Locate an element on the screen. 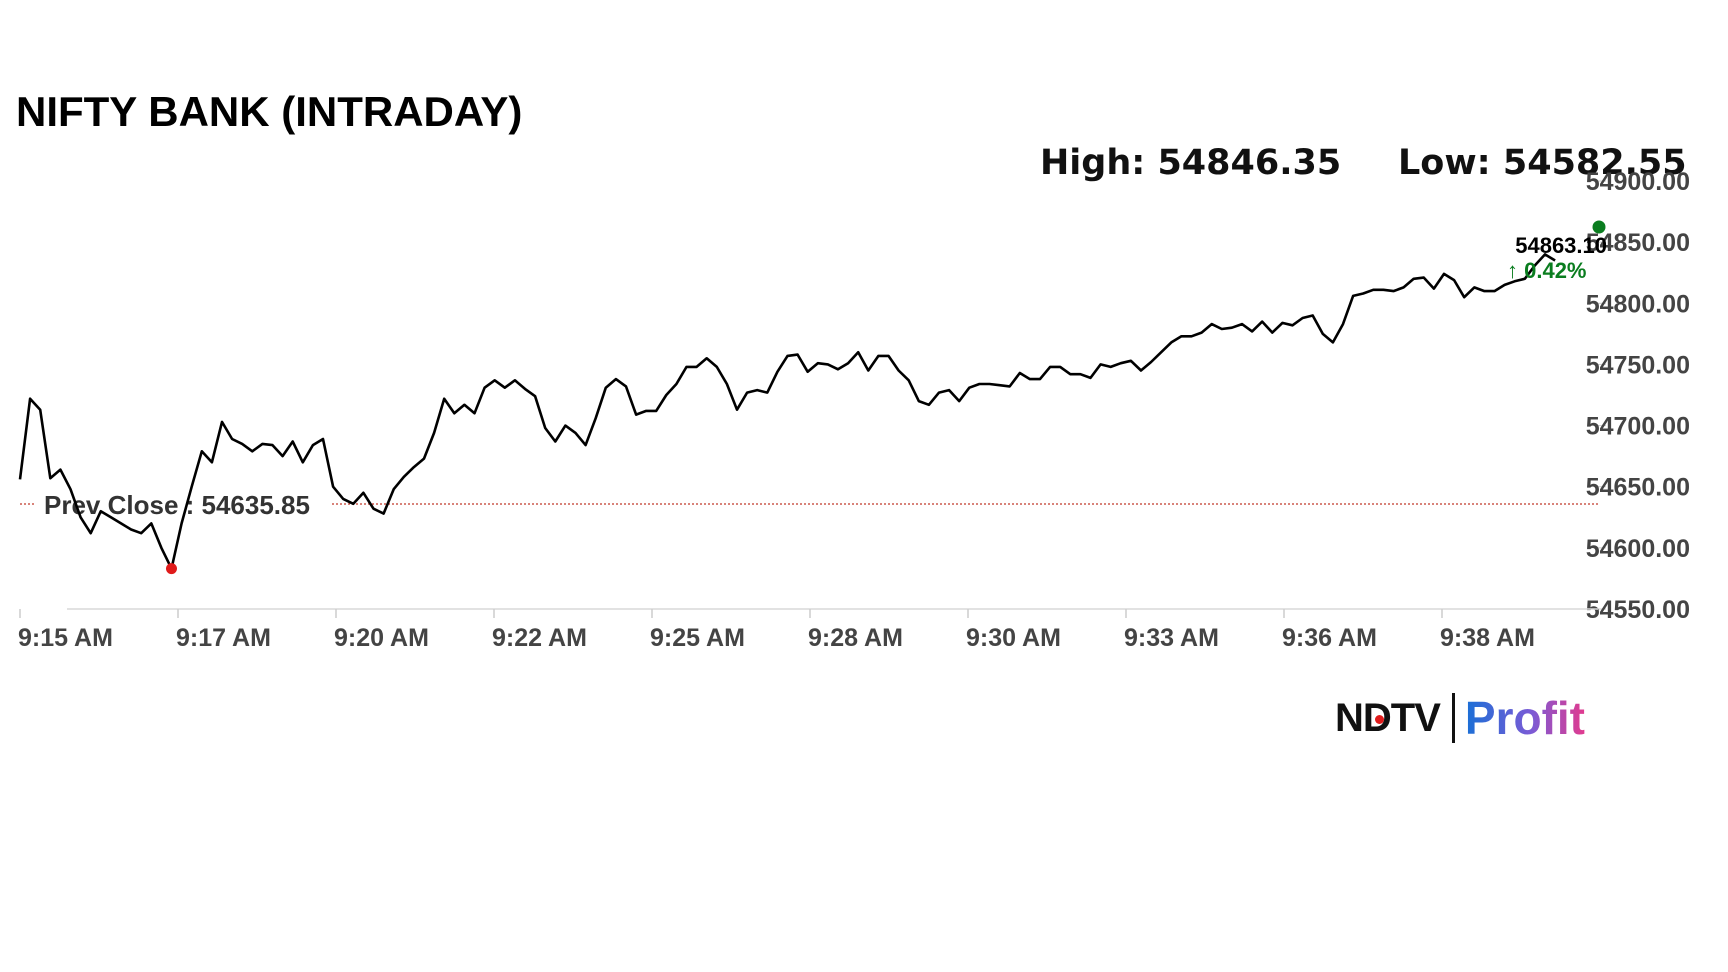 Image resolution: width=1728 pixels, height=972 pixels. y-tick-label: 54750.00 is located at coordinates (1638, 365).